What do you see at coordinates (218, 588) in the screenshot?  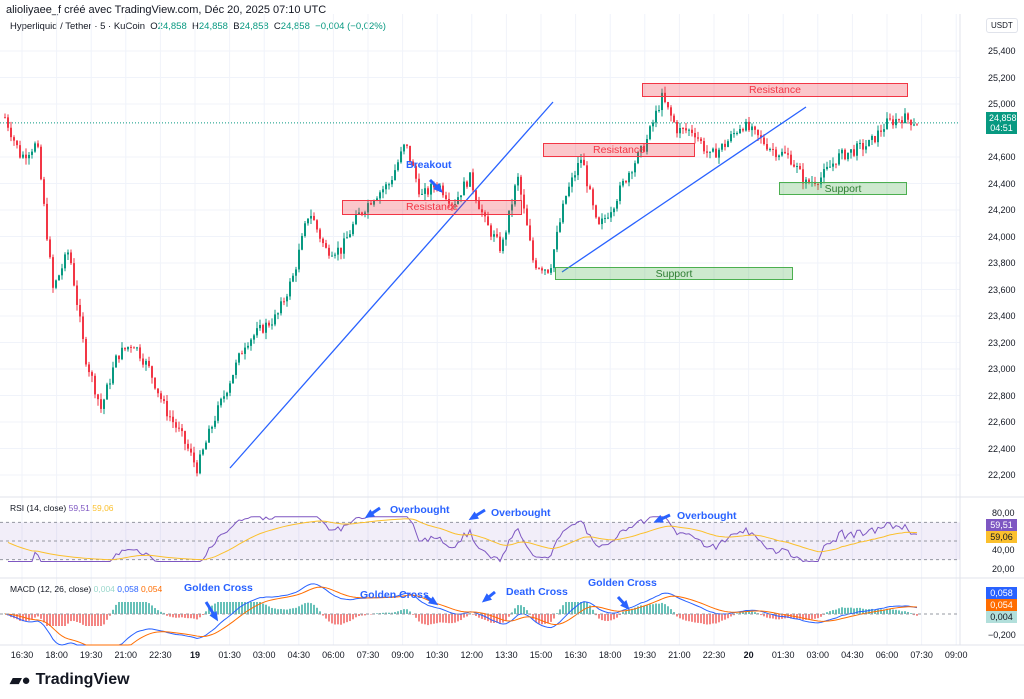 I see `golden-cross-label: Golden Cross` at bounding box center [218, 588].